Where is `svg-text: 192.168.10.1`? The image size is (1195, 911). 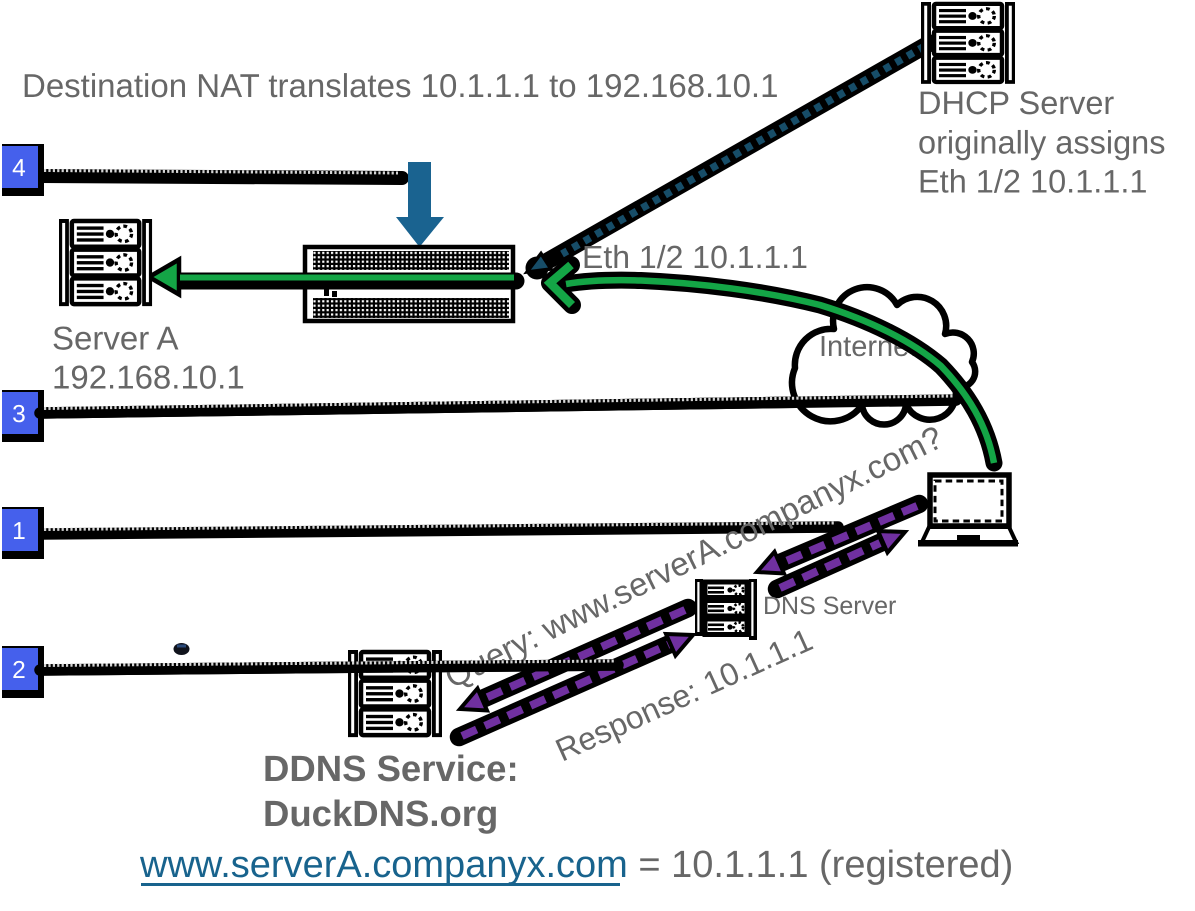 svg-text: 192.168.10.1 is located at coordinates (148, 377).